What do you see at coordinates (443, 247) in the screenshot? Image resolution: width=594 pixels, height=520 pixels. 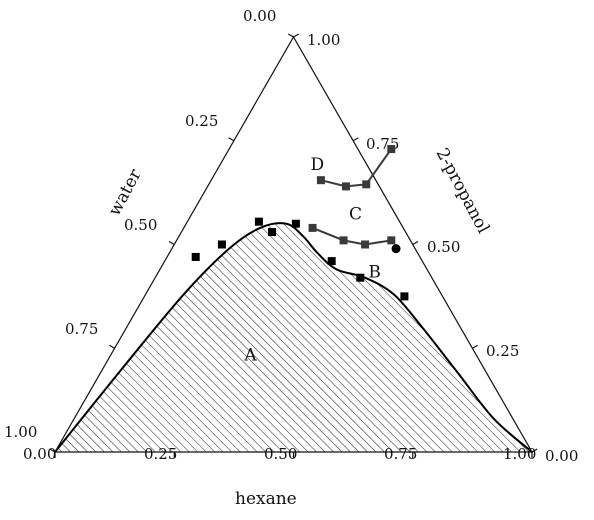 I see `right-tick-label-2: 0.50` at bounding box center [443, 247].